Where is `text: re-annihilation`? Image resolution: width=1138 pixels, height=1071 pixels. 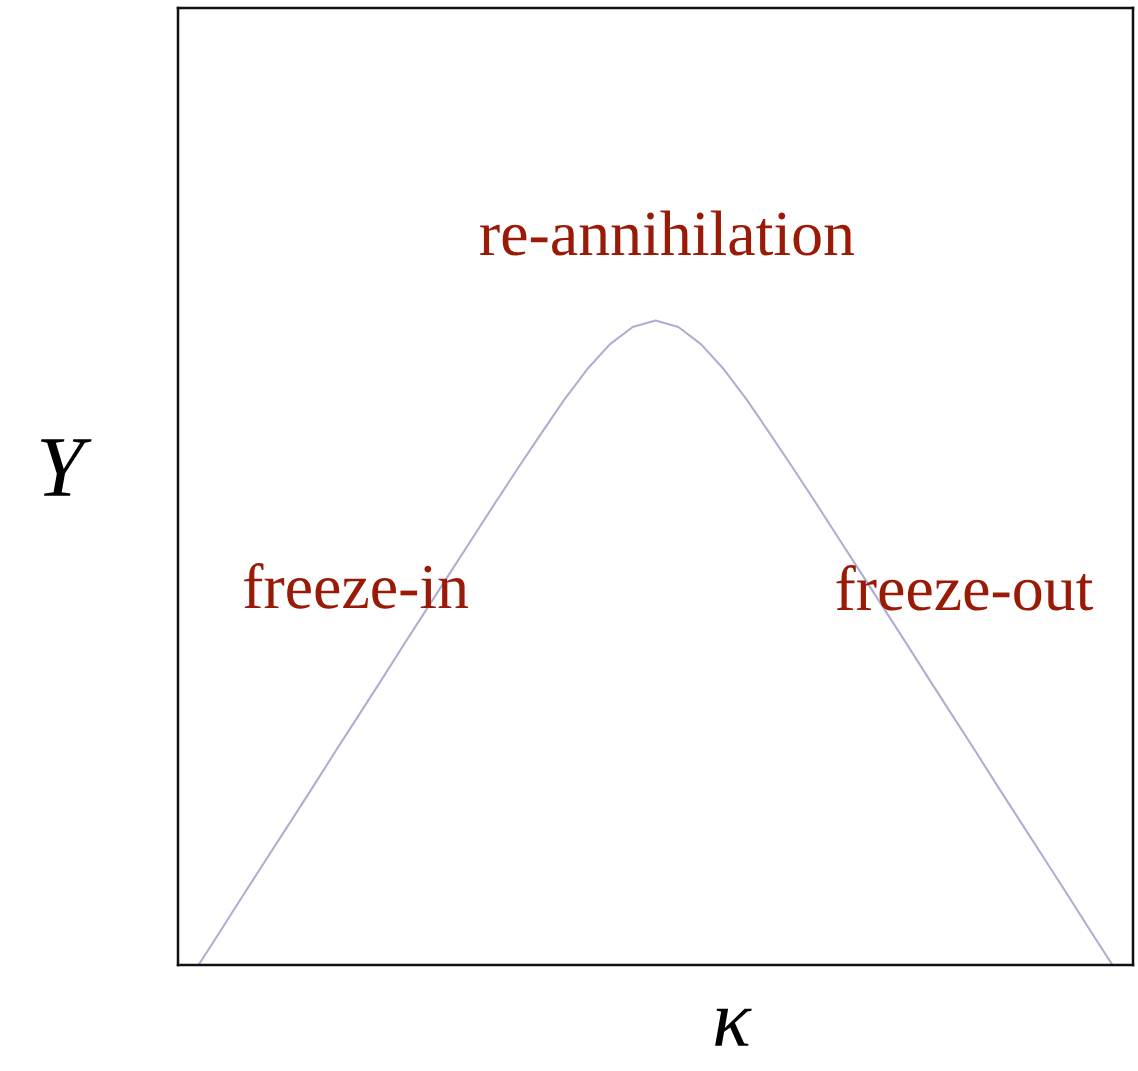 text: re-annihilation is located at coordinates (667, 233).